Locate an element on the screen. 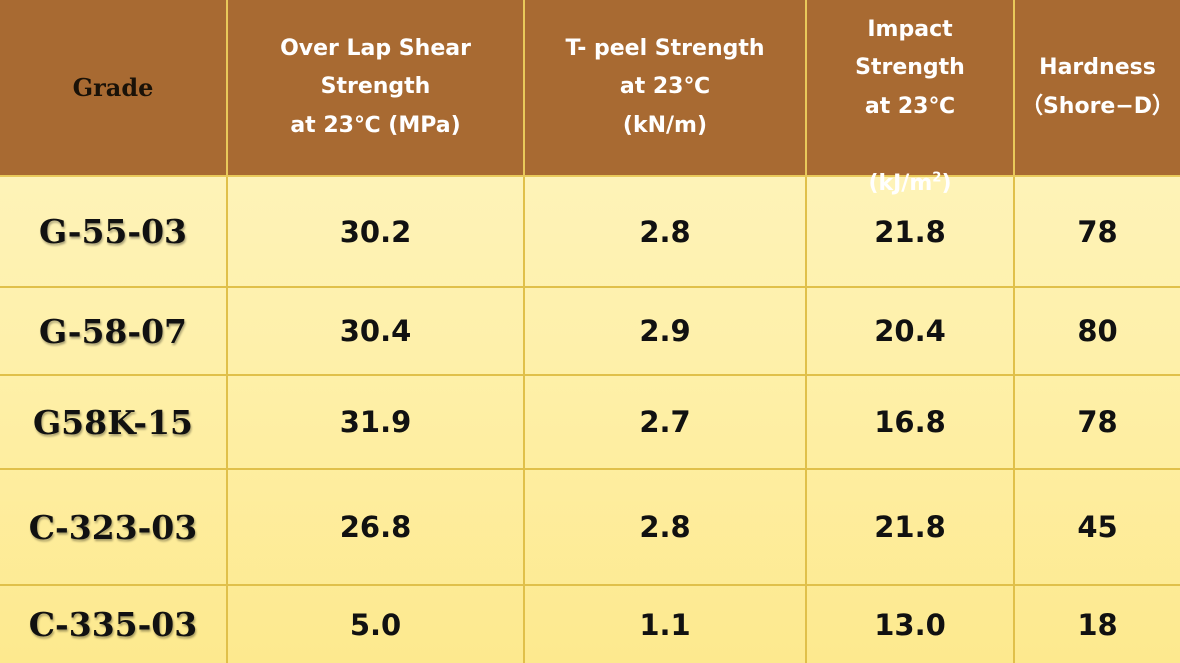  impact-unit-prefix: (kJ/m is located at coordinates (900, 183).